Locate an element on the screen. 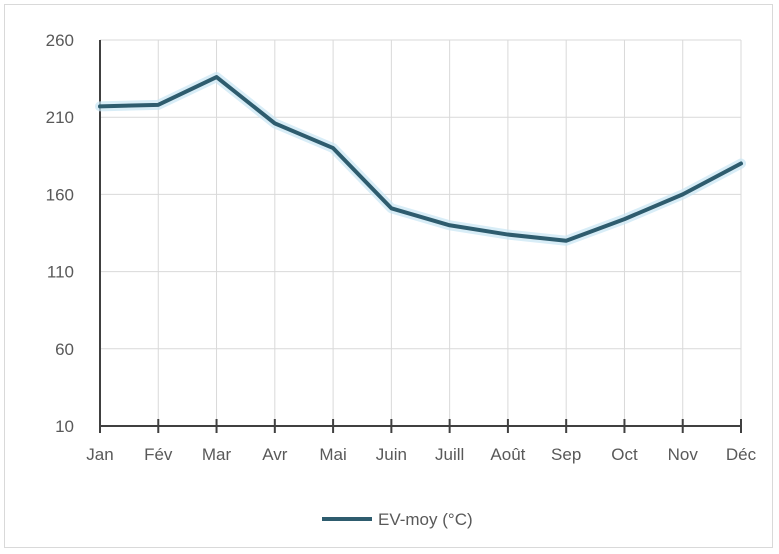 Image resolution: width=779 pixels, height=554 pixels. y-tick-label: 210 is located at coordinates (60, 117).